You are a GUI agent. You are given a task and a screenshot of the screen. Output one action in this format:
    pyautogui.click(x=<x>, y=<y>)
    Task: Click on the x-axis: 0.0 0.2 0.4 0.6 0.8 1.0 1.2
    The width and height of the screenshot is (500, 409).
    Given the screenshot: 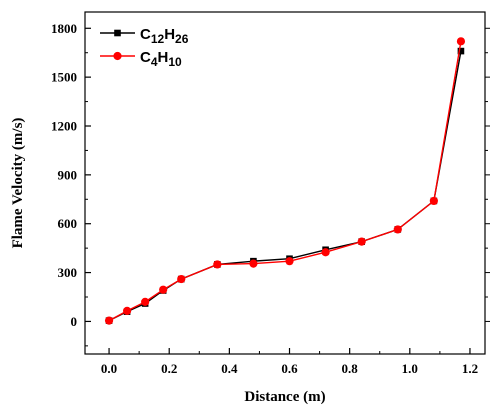 What is the action you would take?
    pyautogui.click(x=289, y=362)
    